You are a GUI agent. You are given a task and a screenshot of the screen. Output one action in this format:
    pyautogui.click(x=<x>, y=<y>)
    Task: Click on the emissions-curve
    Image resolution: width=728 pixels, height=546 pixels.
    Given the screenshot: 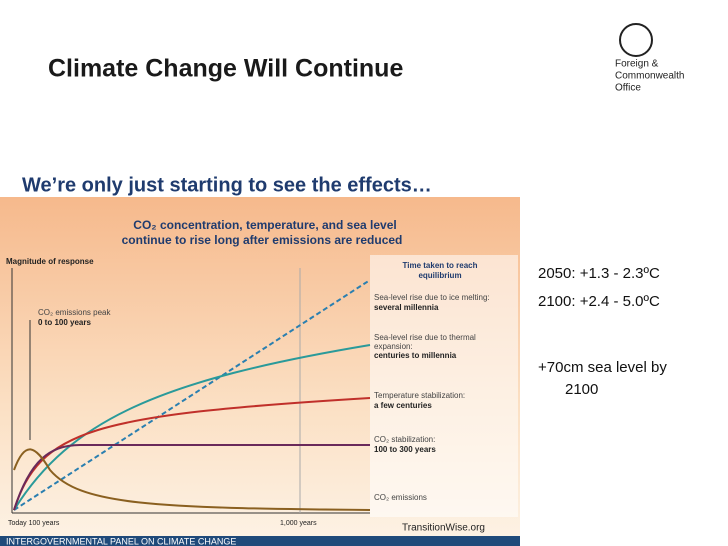 What is the action you would take?
    pyautogui.click(x=192, y=479)
    